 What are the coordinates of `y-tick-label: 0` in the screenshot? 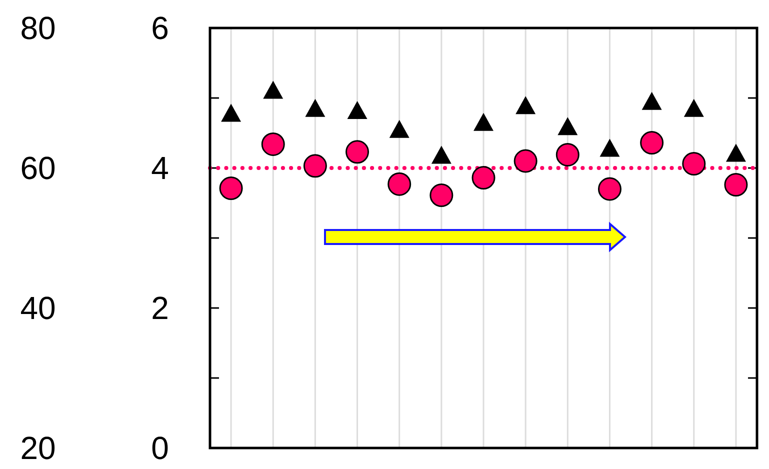 It's located at (160, 448).